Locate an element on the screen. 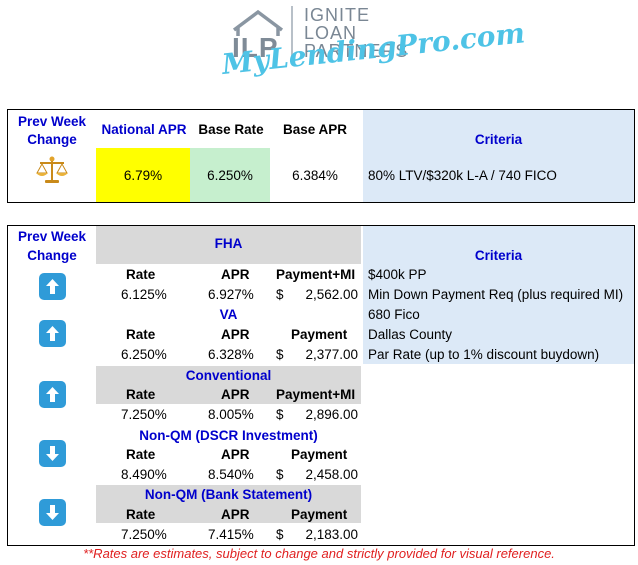 The height and width of the screenshot is (565, 638). apr-value: 8.005% is located at coordinates (231, 414).